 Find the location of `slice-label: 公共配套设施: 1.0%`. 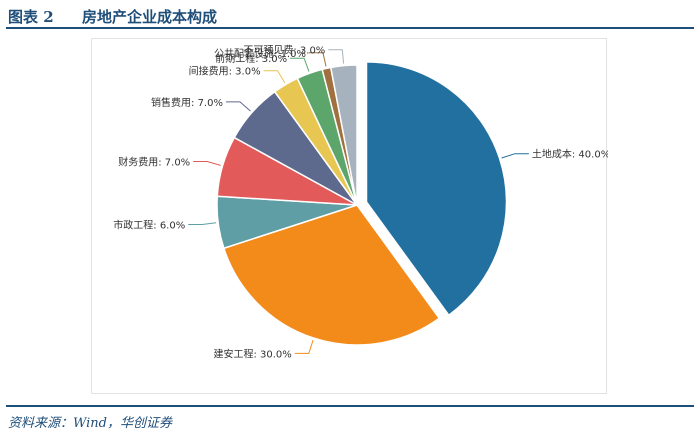

slice-label: 公共配套设施: 1.0% is located at coordinates (260, 53).